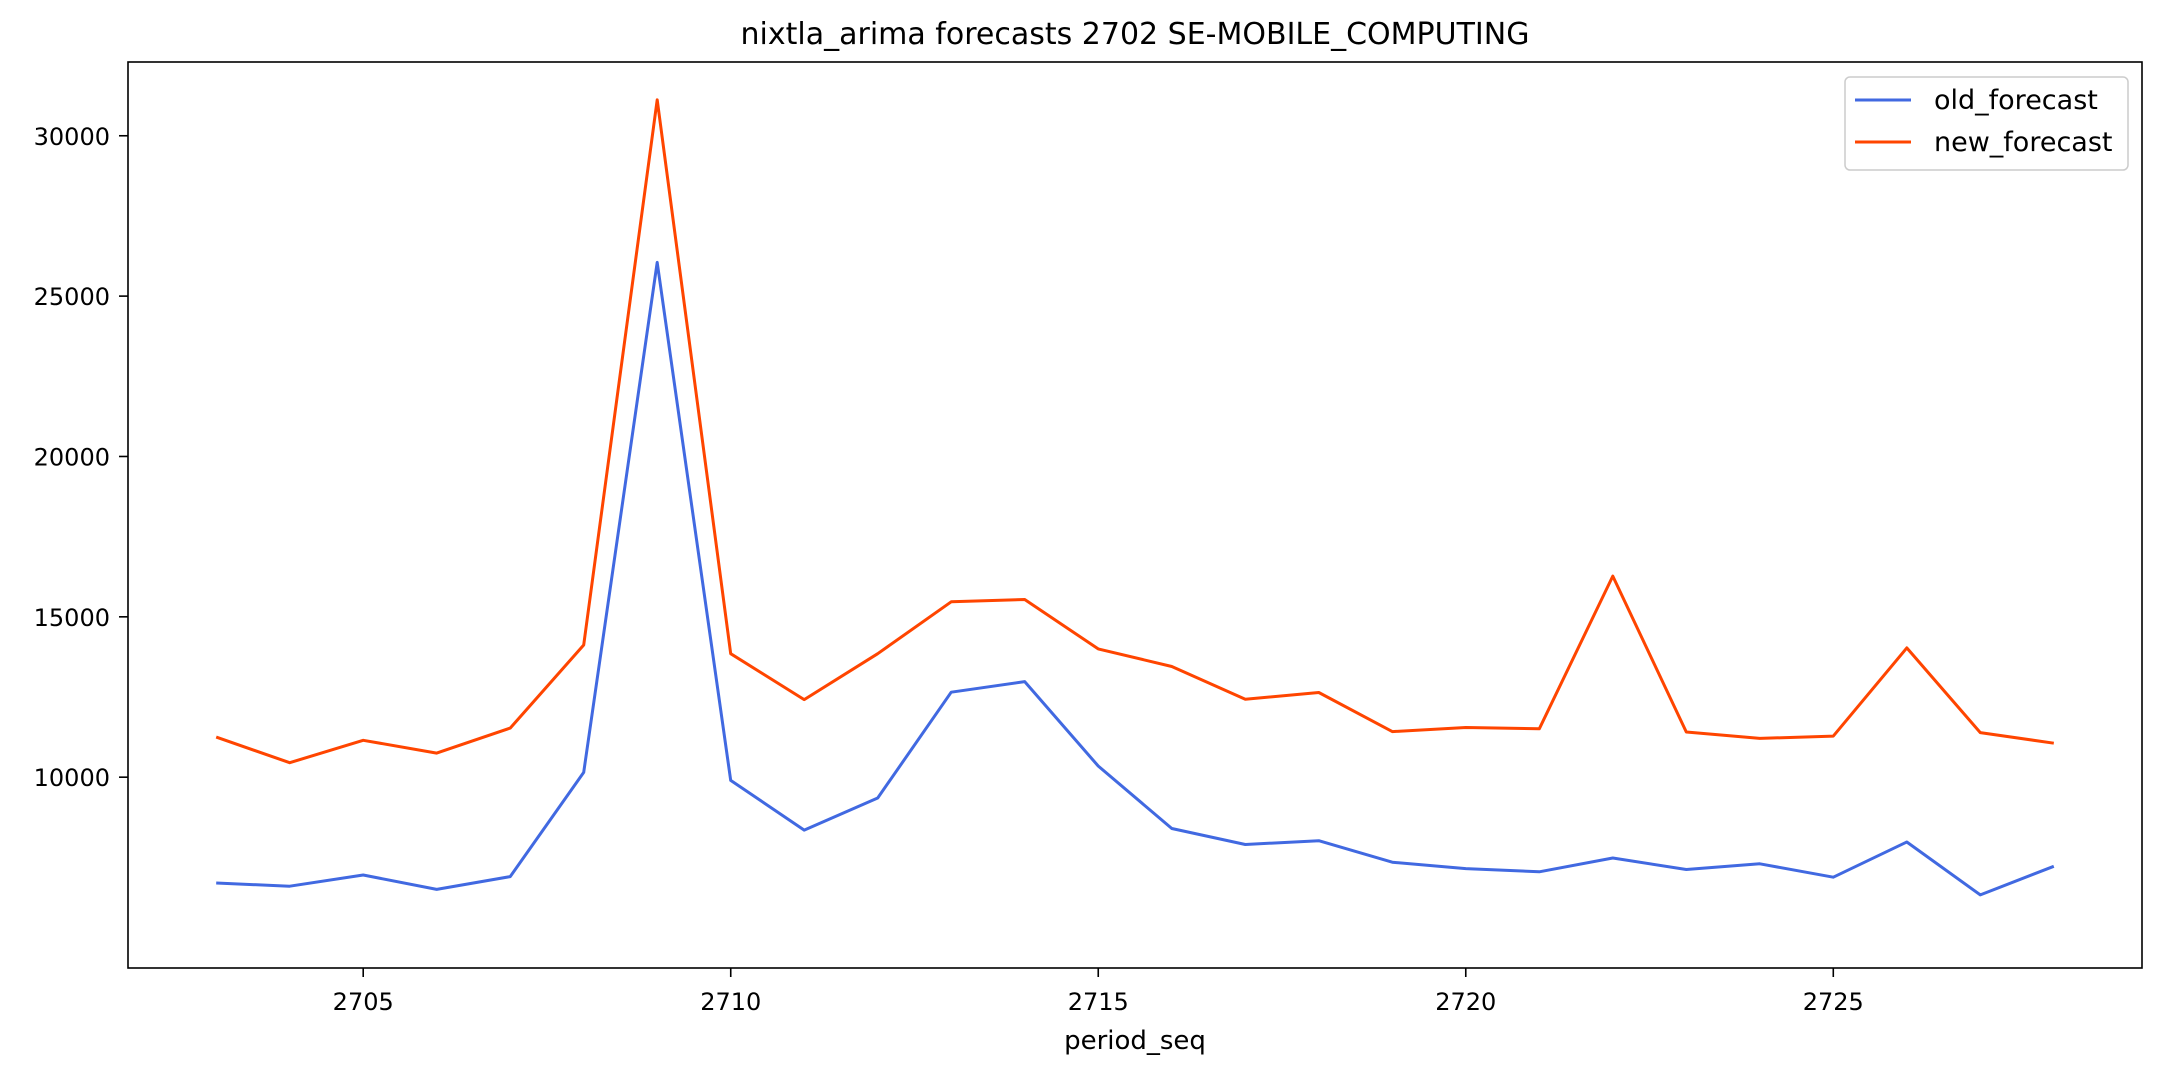  Describe the element at coordinates (2016, 100) in the screenshot. I see `legend-label-old_forecast: old_forecast` at that location.